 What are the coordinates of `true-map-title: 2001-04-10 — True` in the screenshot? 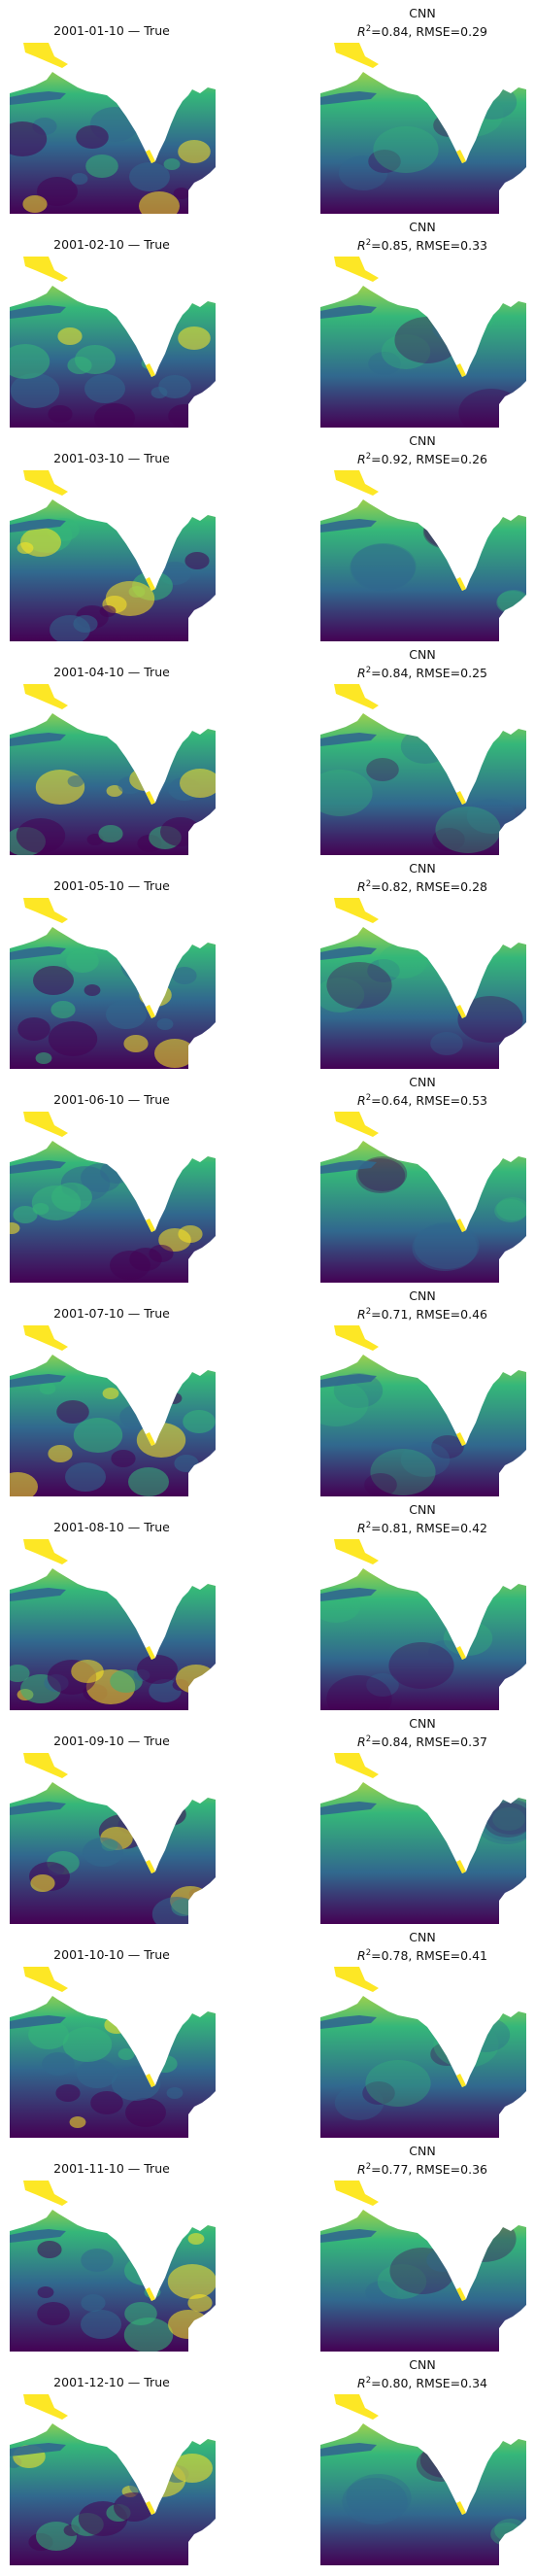 It's located at (111, 672).